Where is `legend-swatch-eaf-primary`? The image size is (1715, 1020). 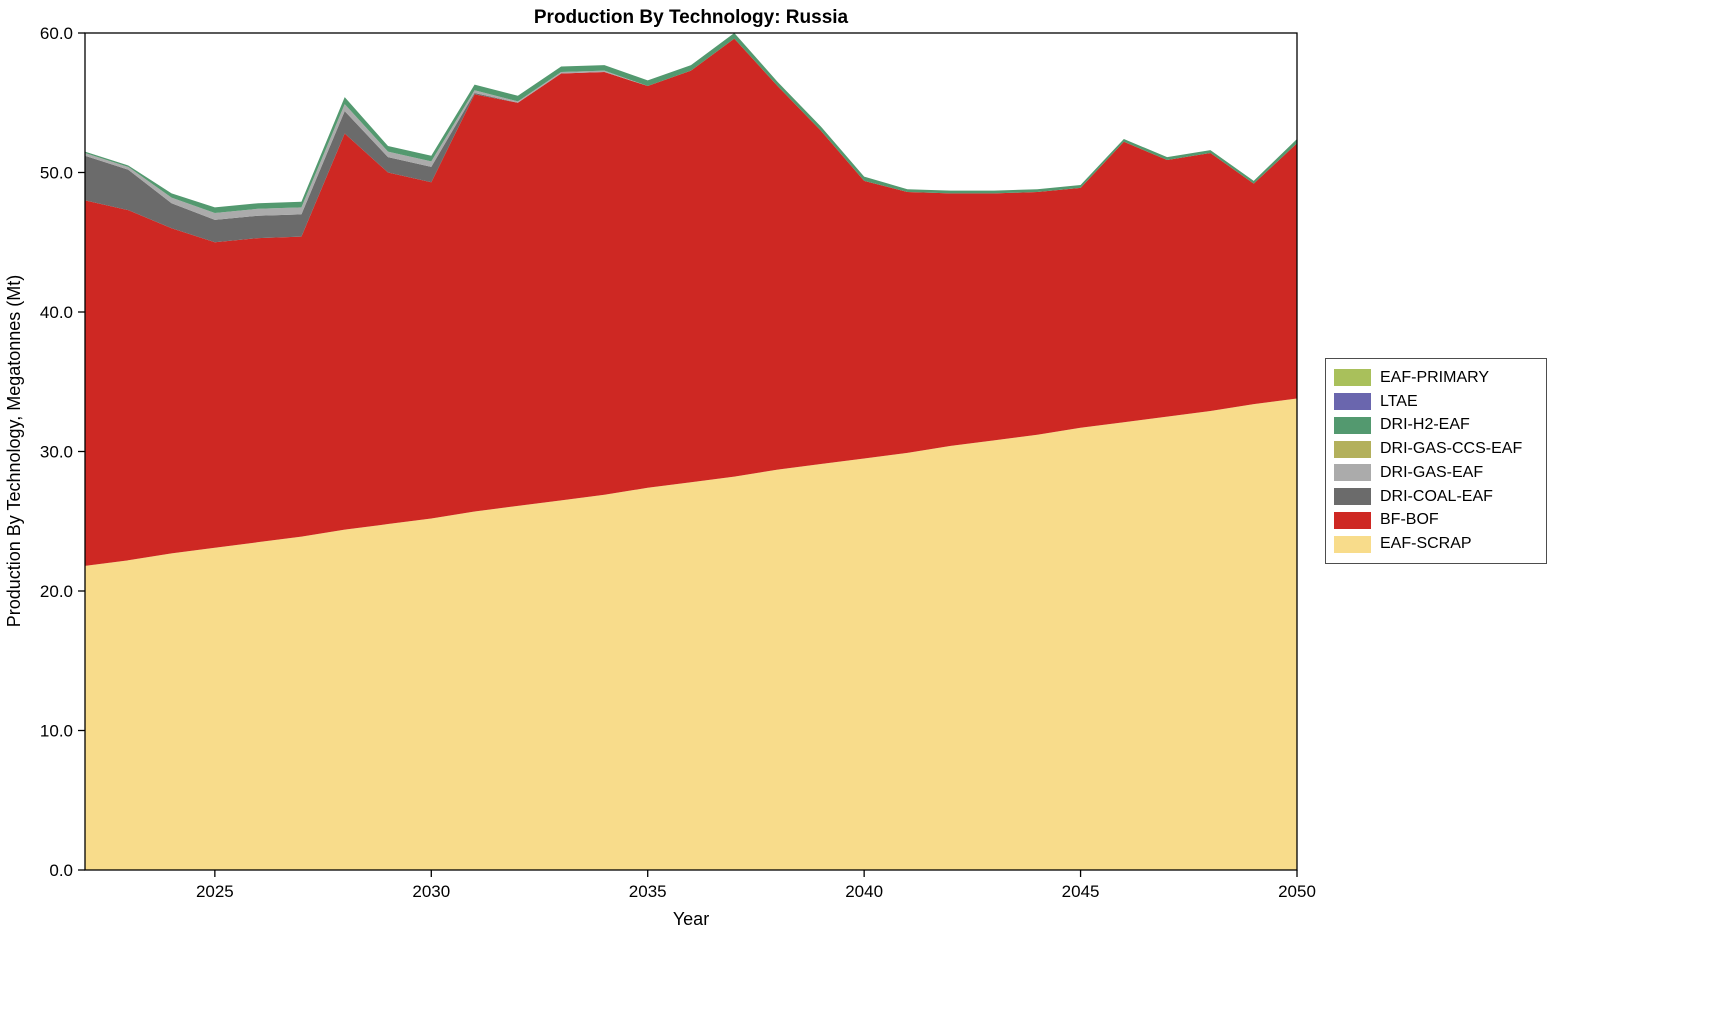
legend-swatch-eaf-primary is located at coordinates (1352, 378).